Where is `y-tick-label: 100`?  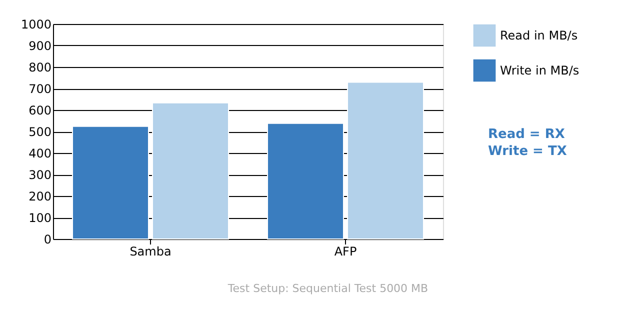 y-tick-label: 100 is located at coordinates (40, 218).